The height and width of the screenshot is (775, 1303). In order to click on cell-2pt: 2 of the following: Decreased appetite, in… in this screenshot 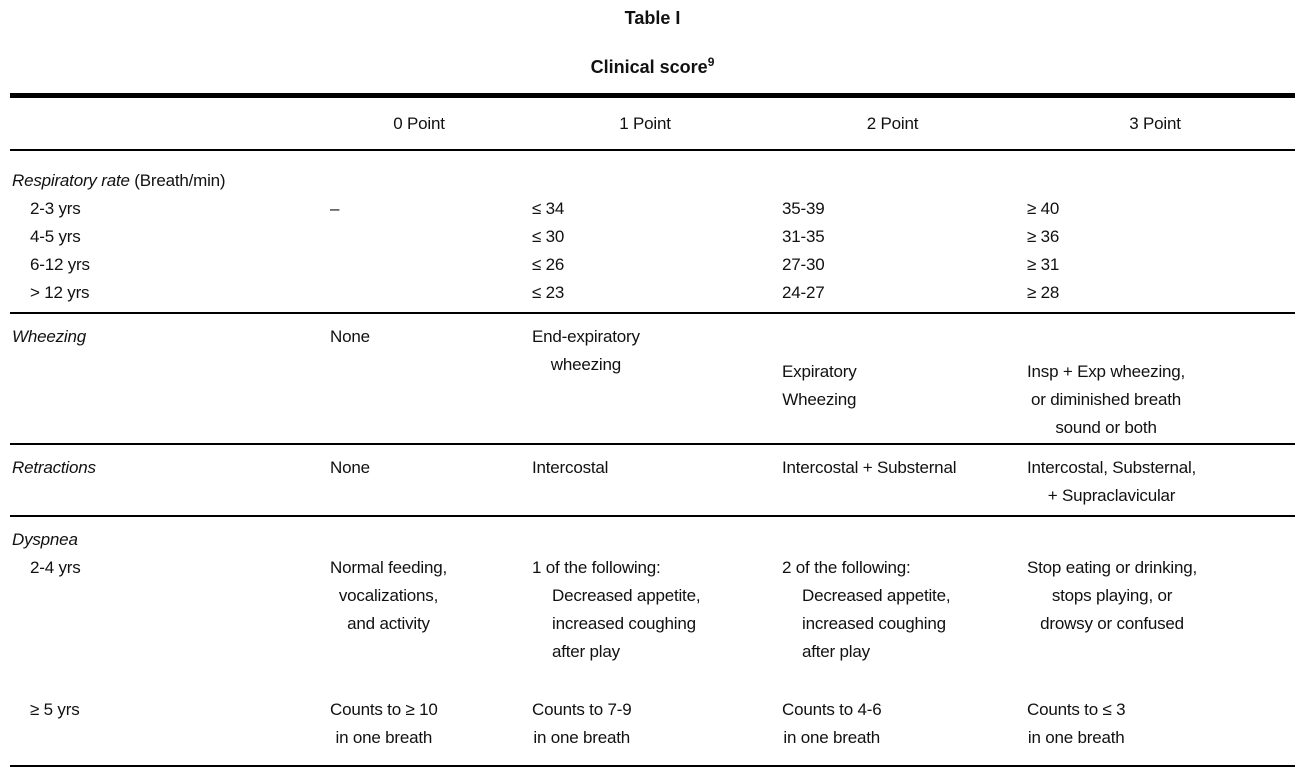, I will do `click(866, 609)`.